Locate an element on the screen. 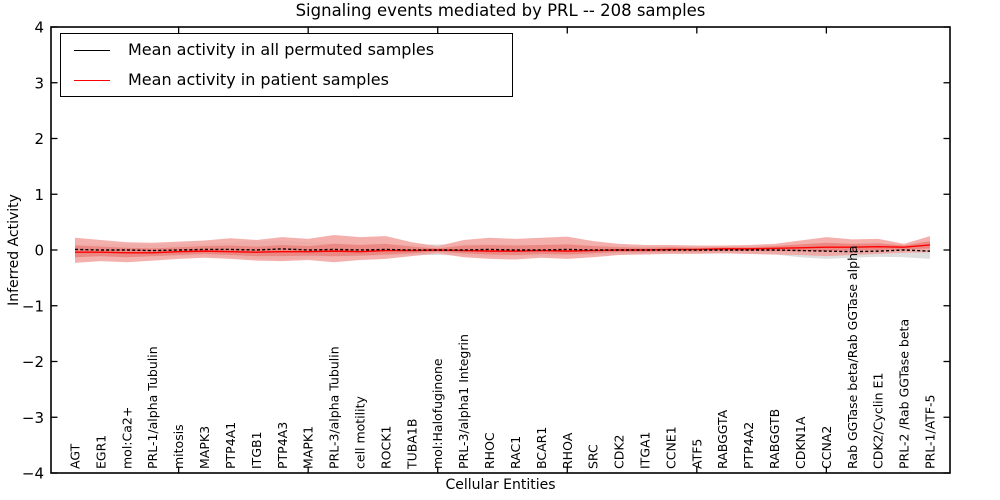  x-tick-label: ITGA1 is located at coordinates (645, 450).